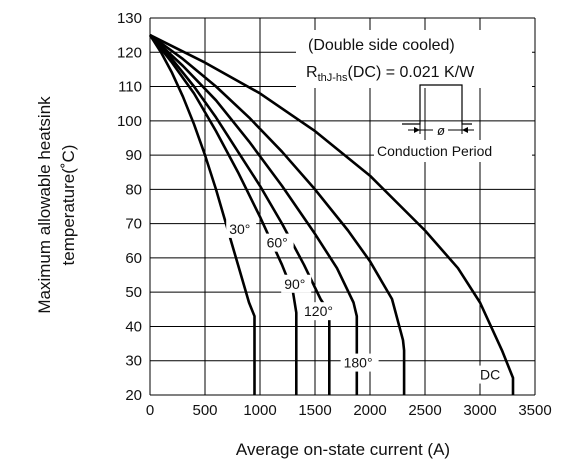 This screenshot has height=465, width=566. Describe the element at coordinates (412, 72) in the screenshot. I see `resistance-suffix: (DC) = 0.021 K/W` at that location.